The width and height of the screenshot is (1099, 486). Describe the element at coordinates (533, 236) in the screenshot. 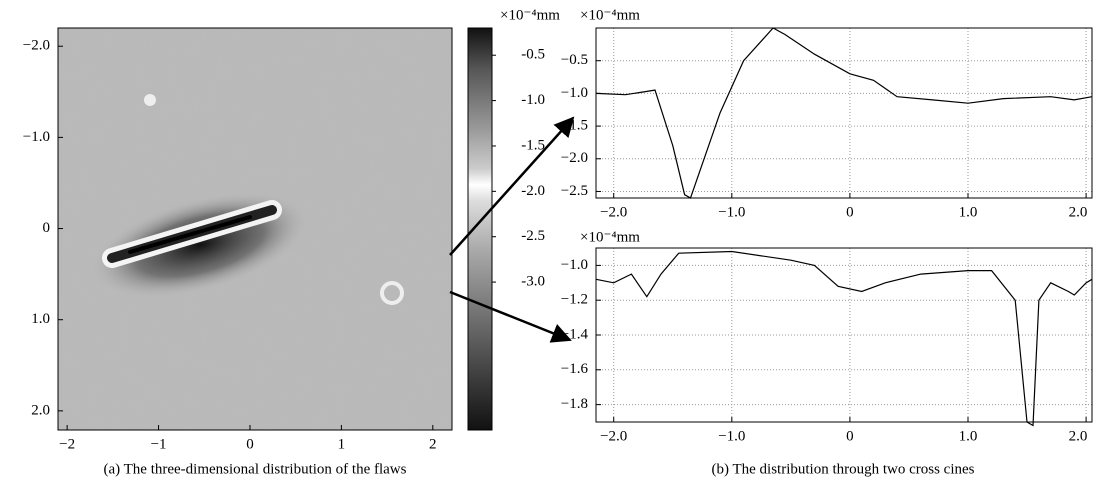

I see `colorbar-tick-label: -2.5` at that location.